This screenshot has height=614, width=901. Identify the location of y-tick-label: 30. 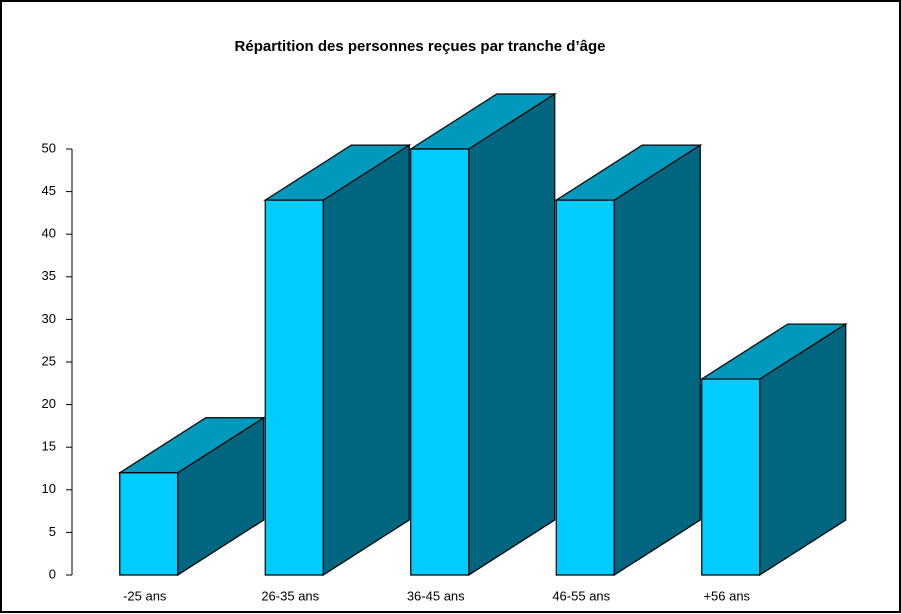
(49, 318).